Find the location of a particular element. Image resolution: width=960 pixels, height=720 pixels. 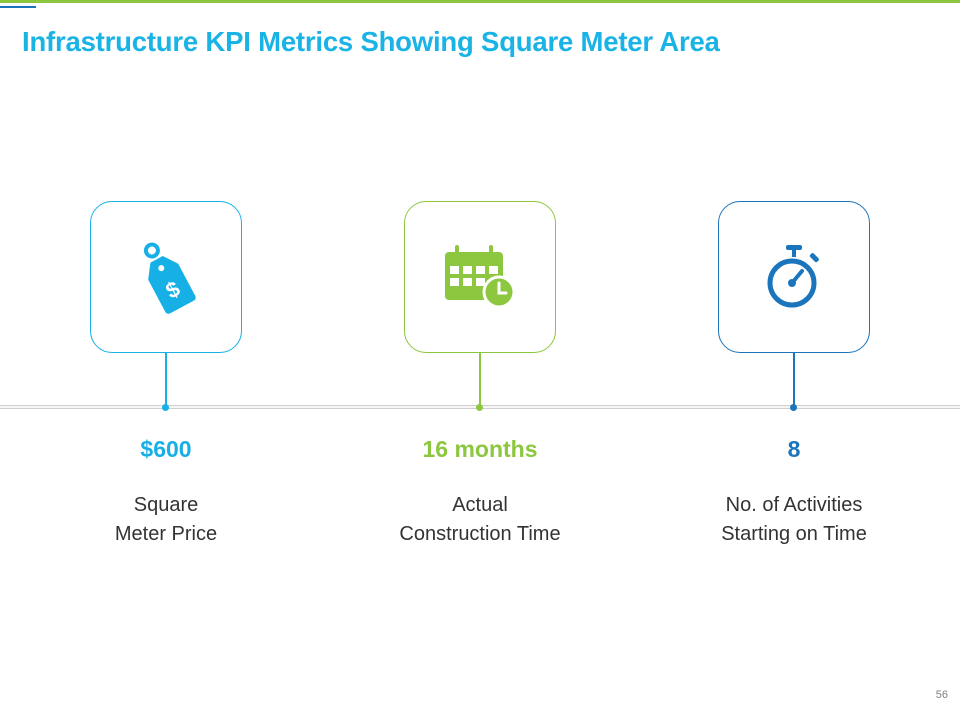

kpi-card: $ is located at coordinates (166, 277).